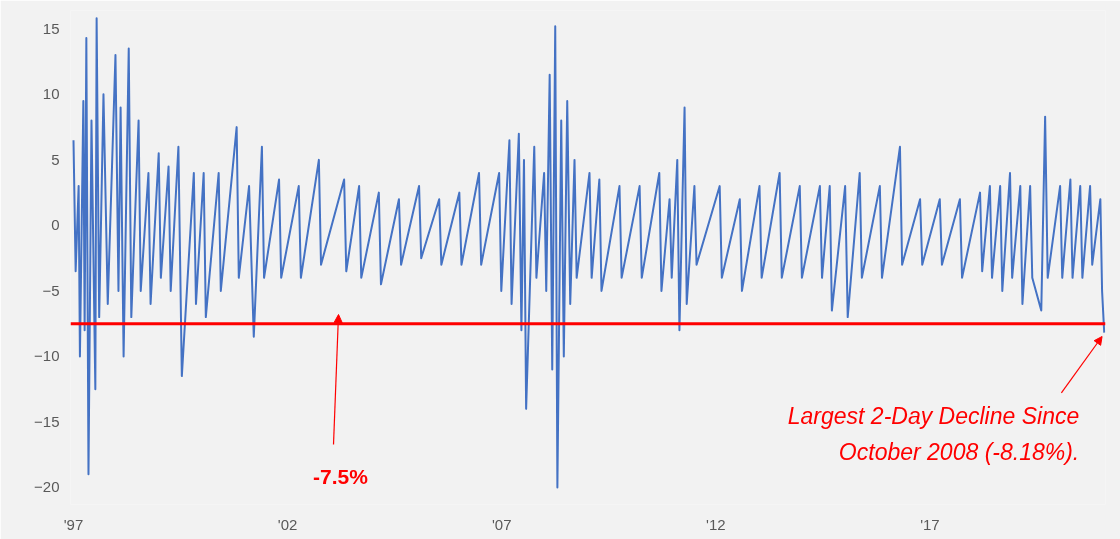 This screenshot has width=1120, height=539. Describe the element at coordinates (47, 356) in the screenshot. I see `y-tick-label: −10` at that location.